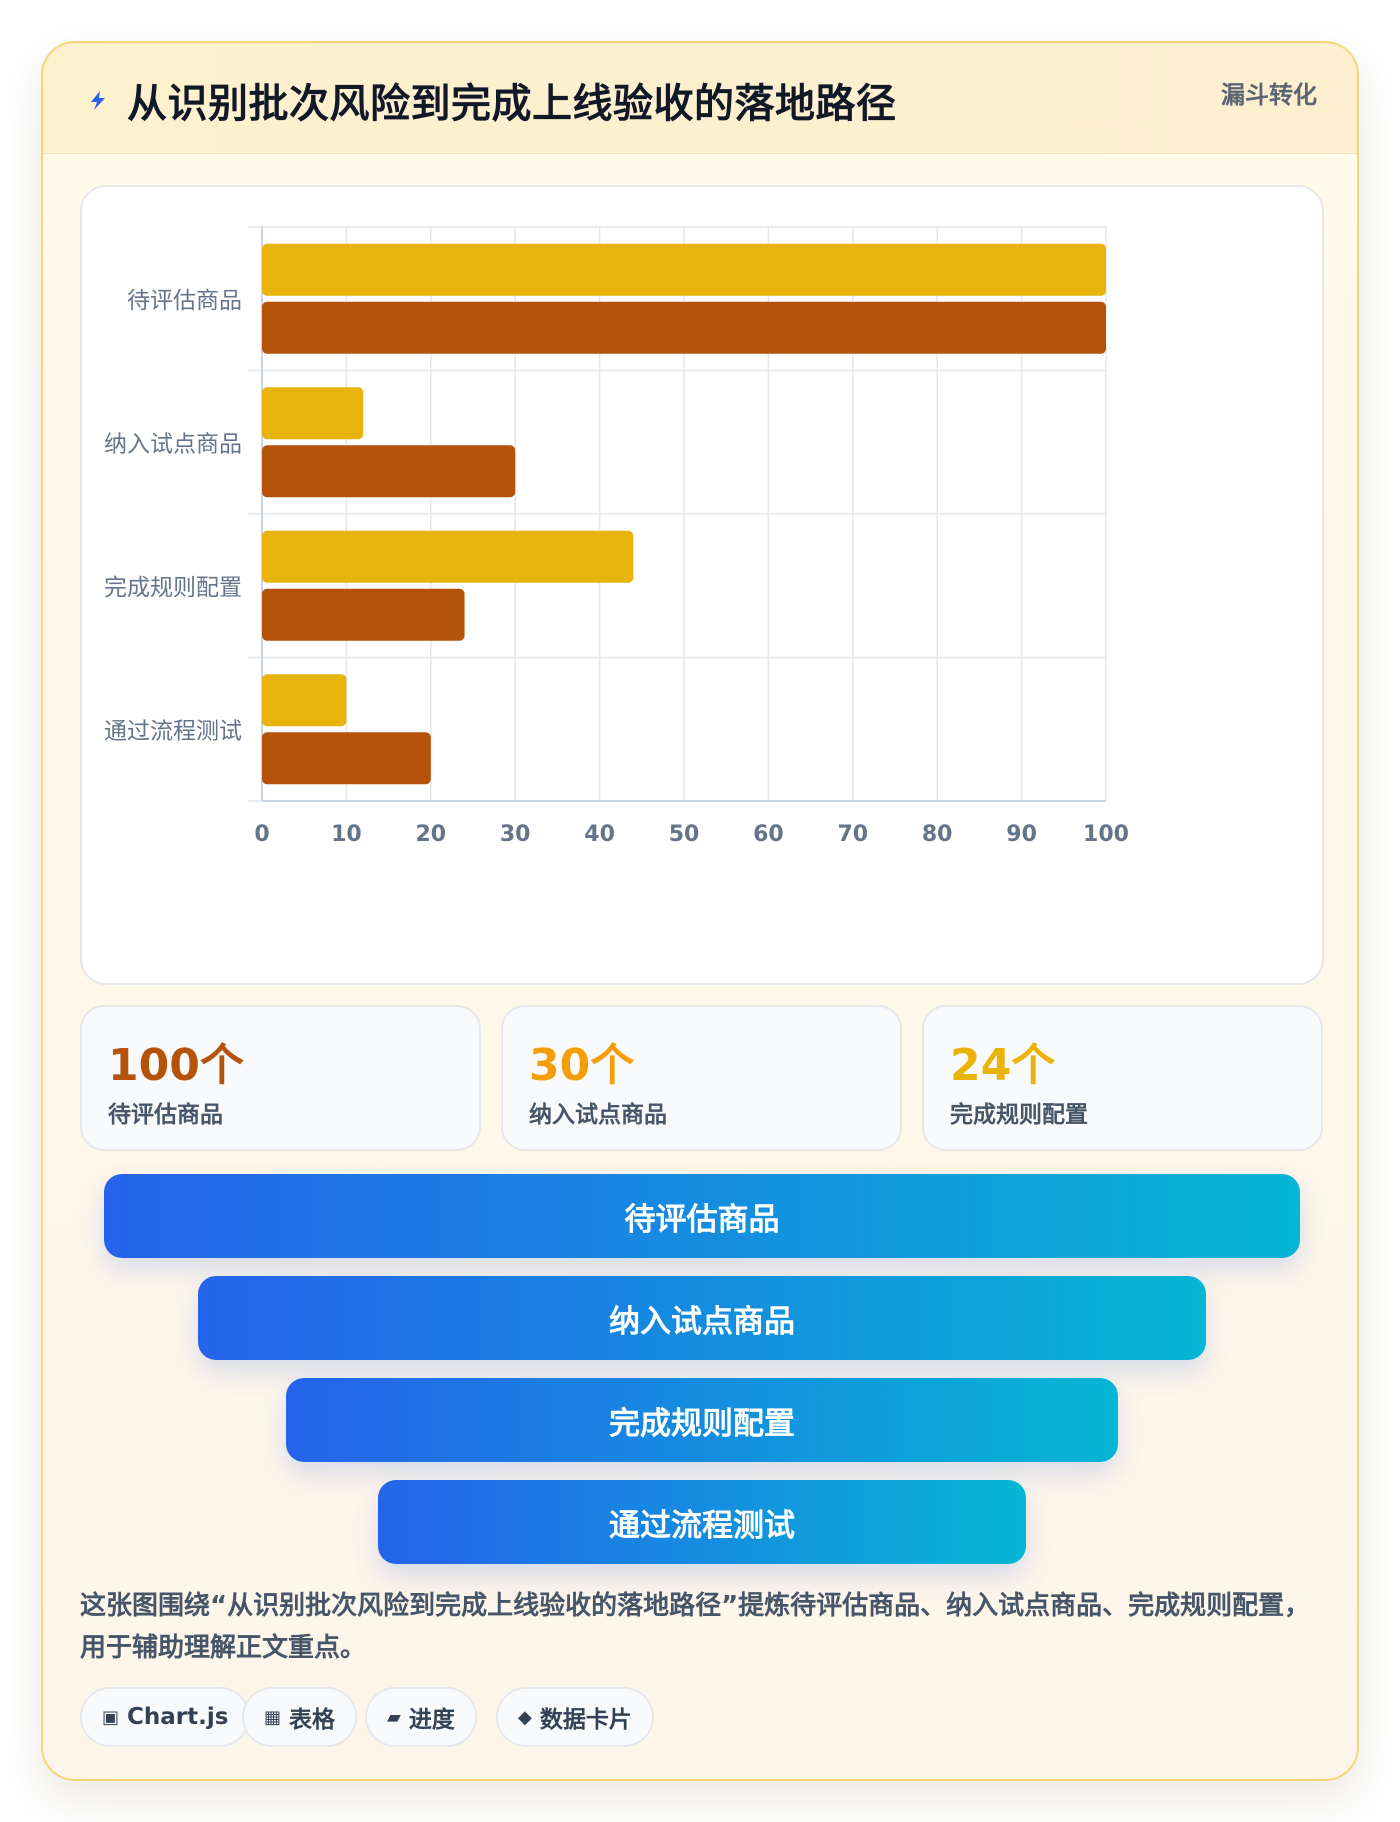 This screenshot has width=1400, height=1822. I want to click on tag-label: Chart.js, so click(178, 1717).